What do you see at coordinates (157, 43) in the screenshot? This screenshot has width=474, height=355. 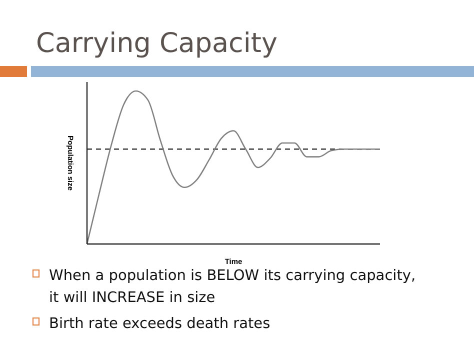 I see `chart-title: Carrying Capacity` at bounding box center [157, 43].